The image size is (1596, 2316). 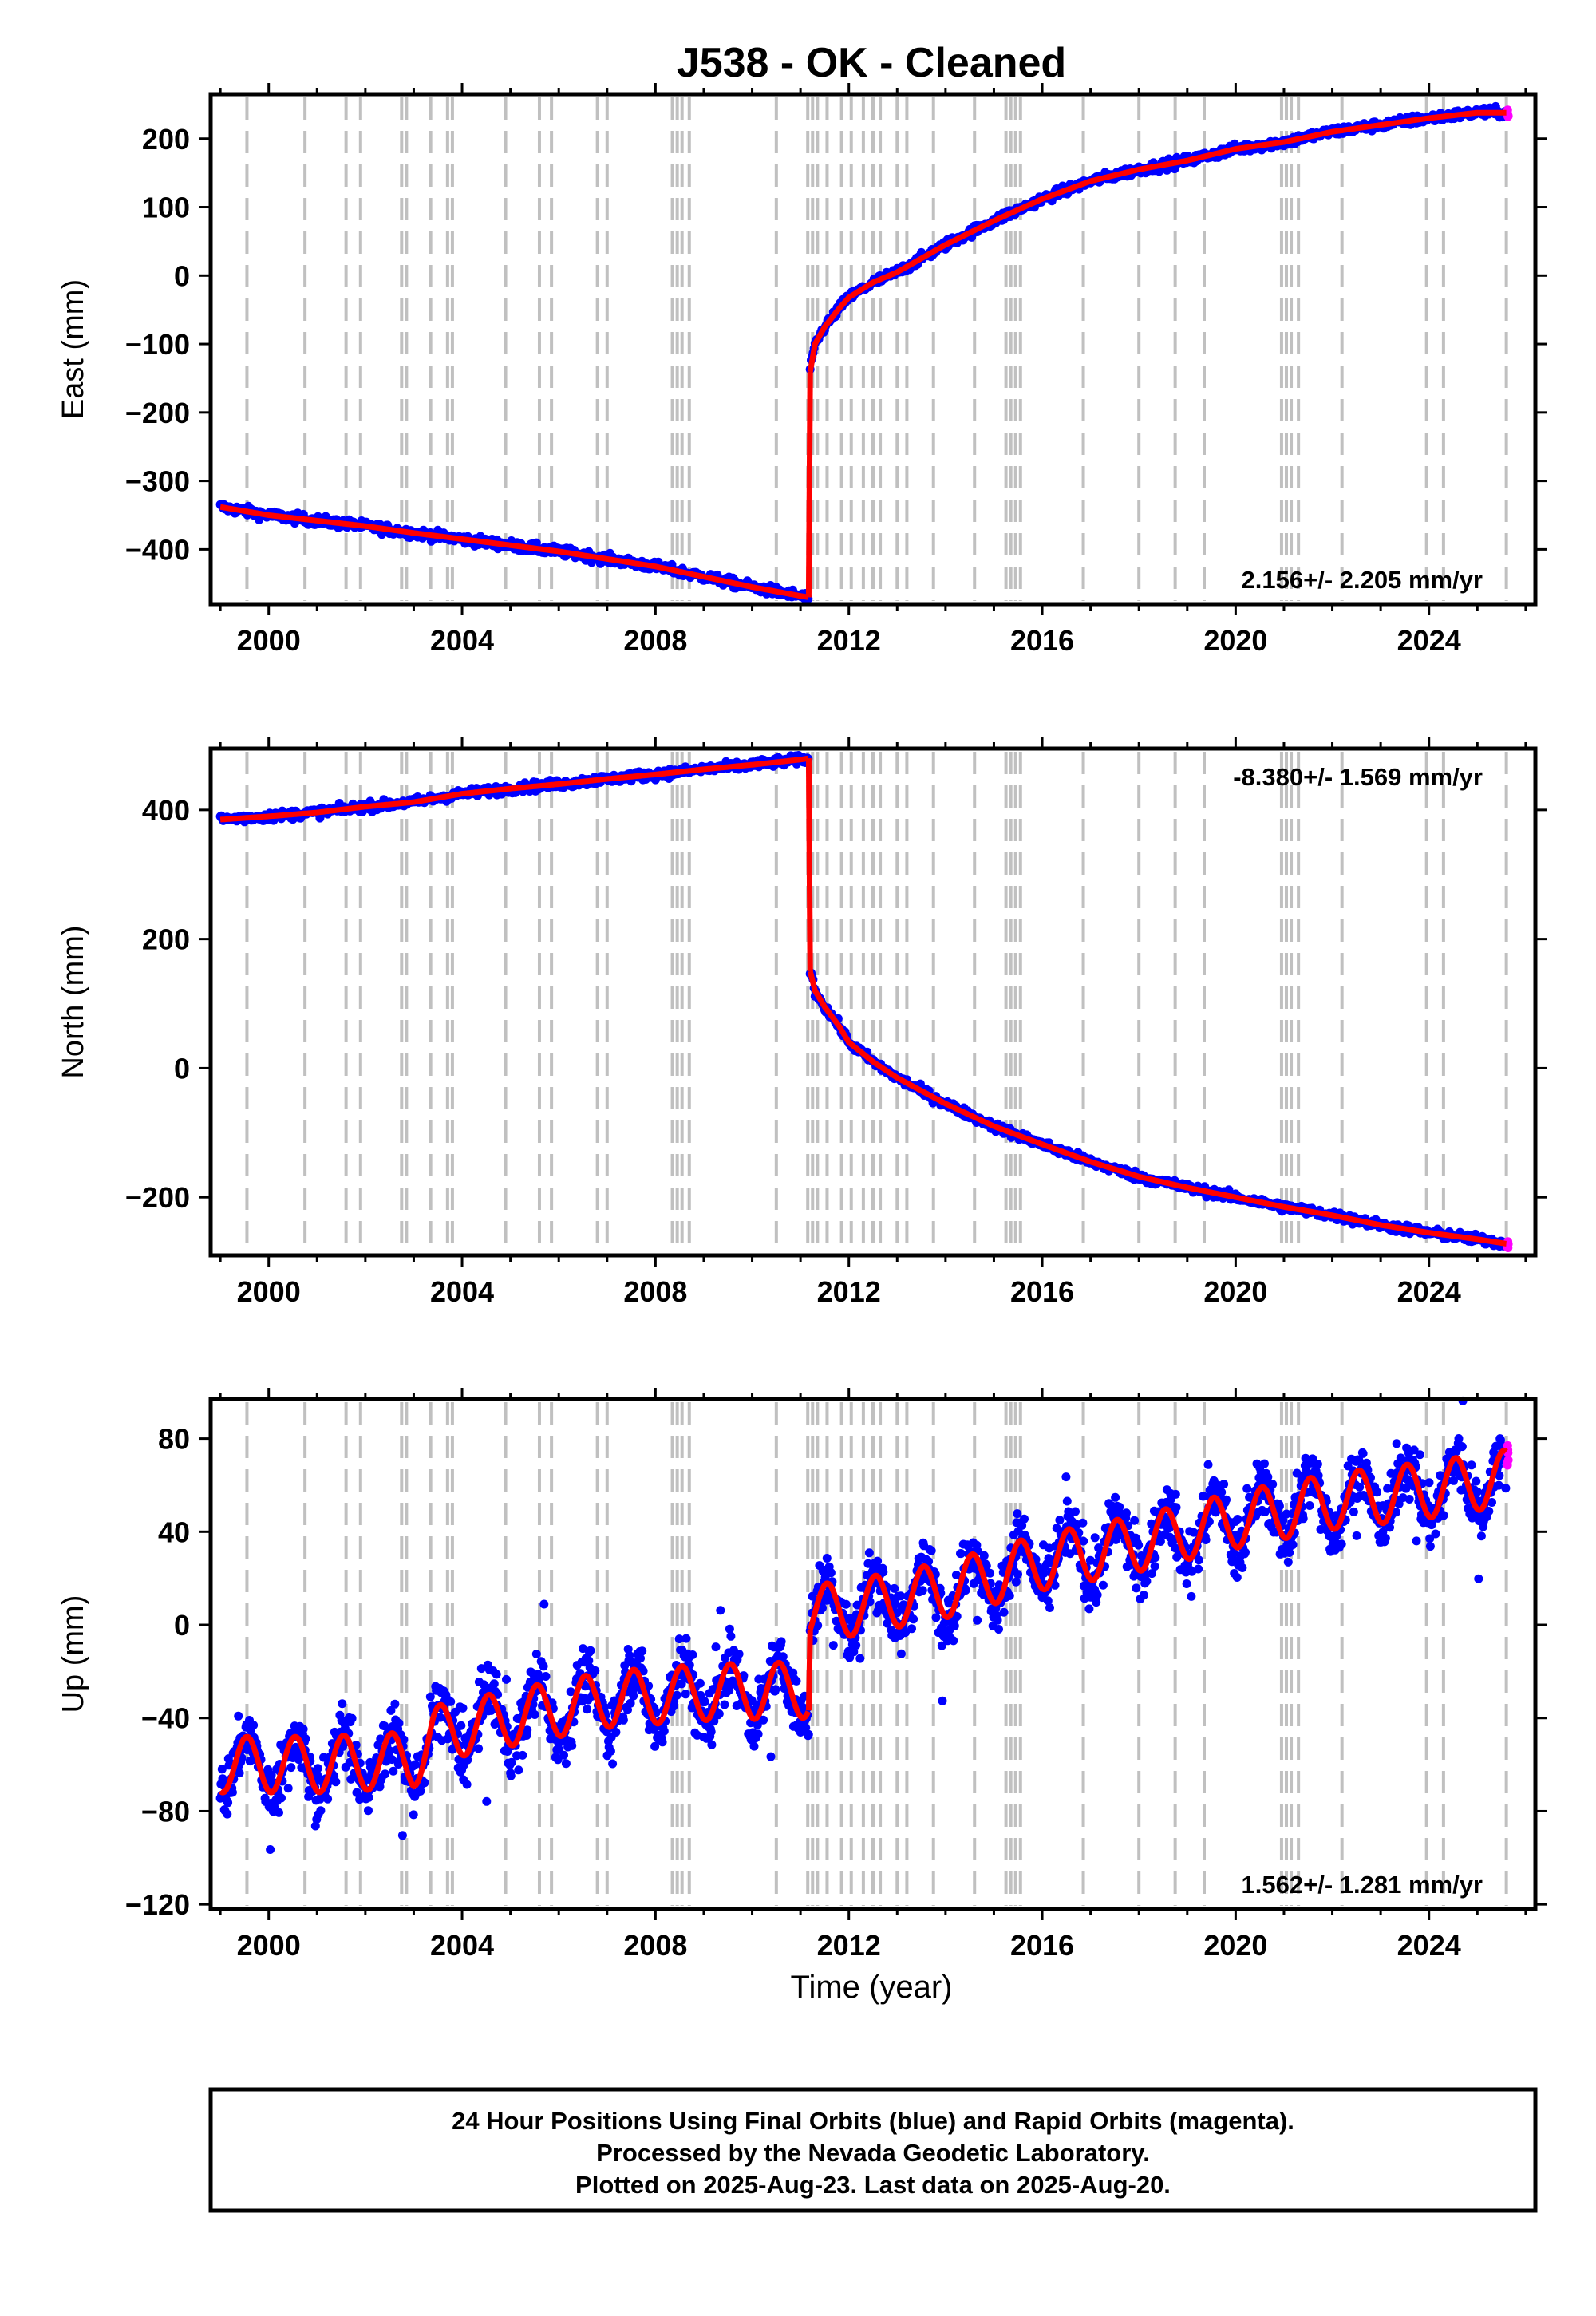 What do you see at coordinates (157, 1197) in the screenshot?
I see `y-tick-label: −200` at bounding box center [157, 1197].